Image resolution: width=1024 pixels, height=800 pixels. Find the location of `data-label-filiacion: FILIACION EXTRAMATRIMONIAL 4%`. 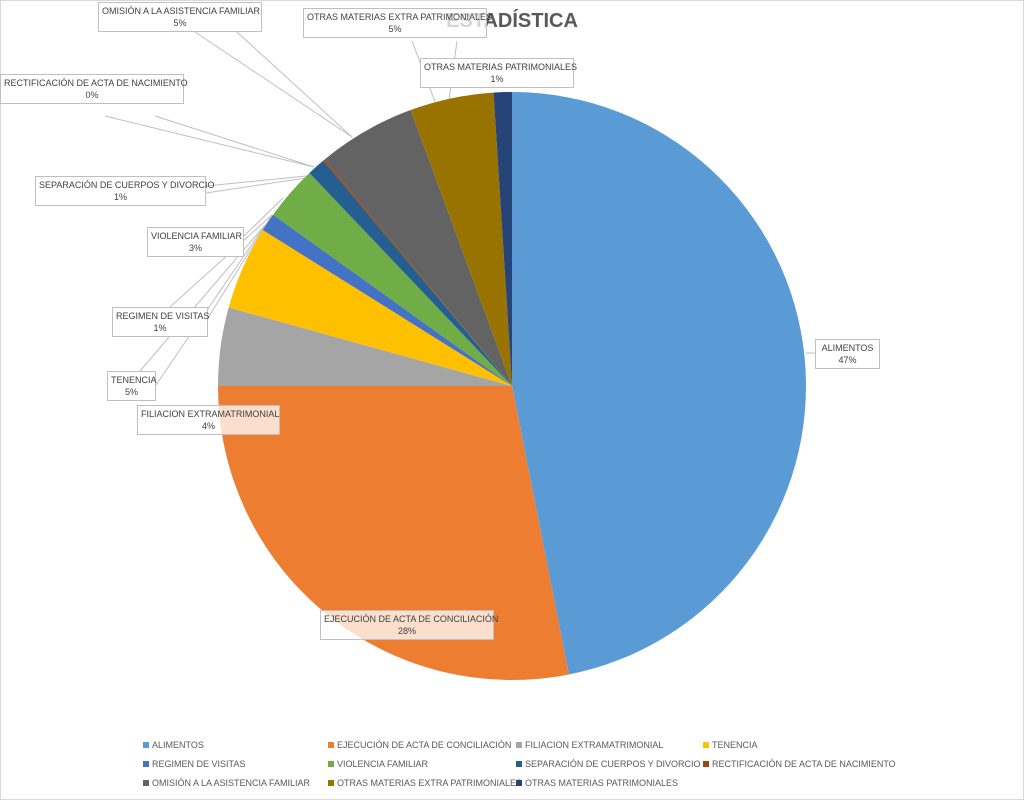

data-label-filiacion: FILIACION EXTRAMATRIMONIAL 4% is located at coordinates (208, 420).